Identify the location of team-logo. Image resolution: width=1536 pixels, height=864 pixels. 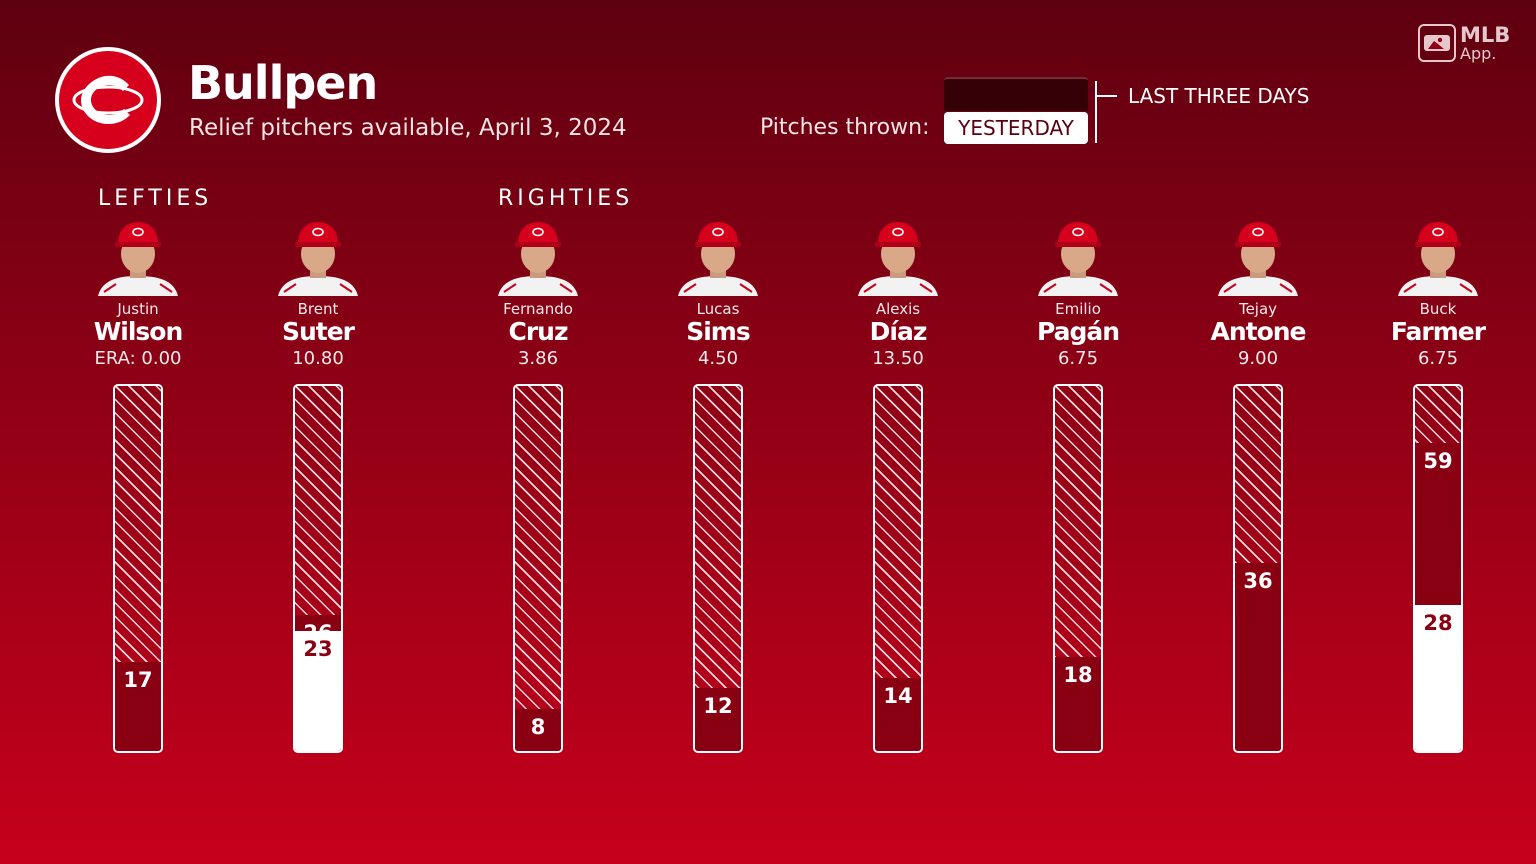
(108, 100).